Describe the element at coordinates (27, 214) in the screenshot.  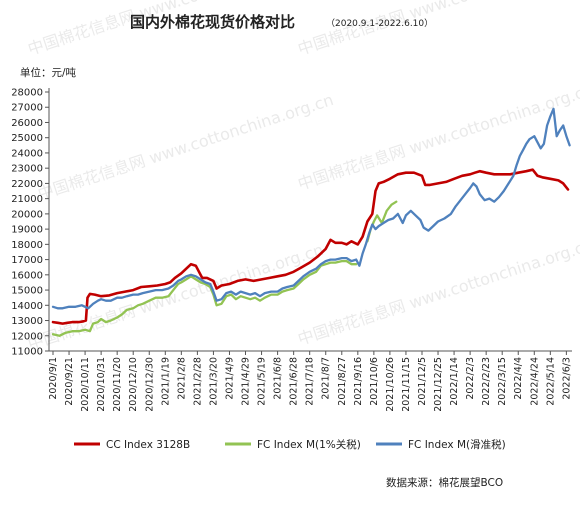
I see `y-tick-label: 20000` at that location.